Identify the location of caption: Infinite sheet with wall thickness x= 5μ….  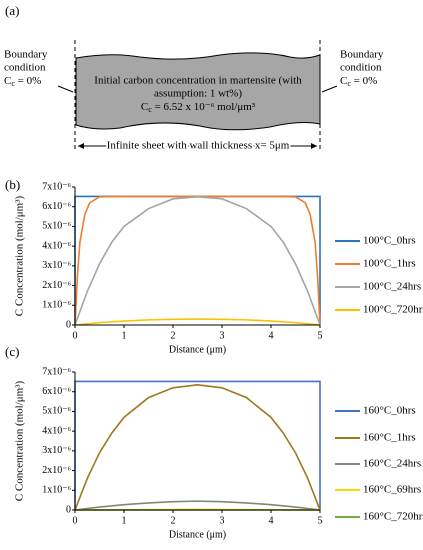
(198, 146).